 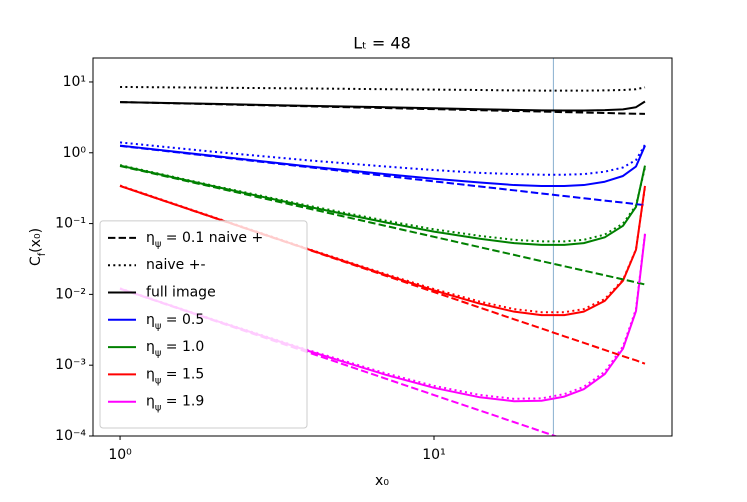 I want to click on legend-label: ηψ = 1.9, so click(x=175, y=404).